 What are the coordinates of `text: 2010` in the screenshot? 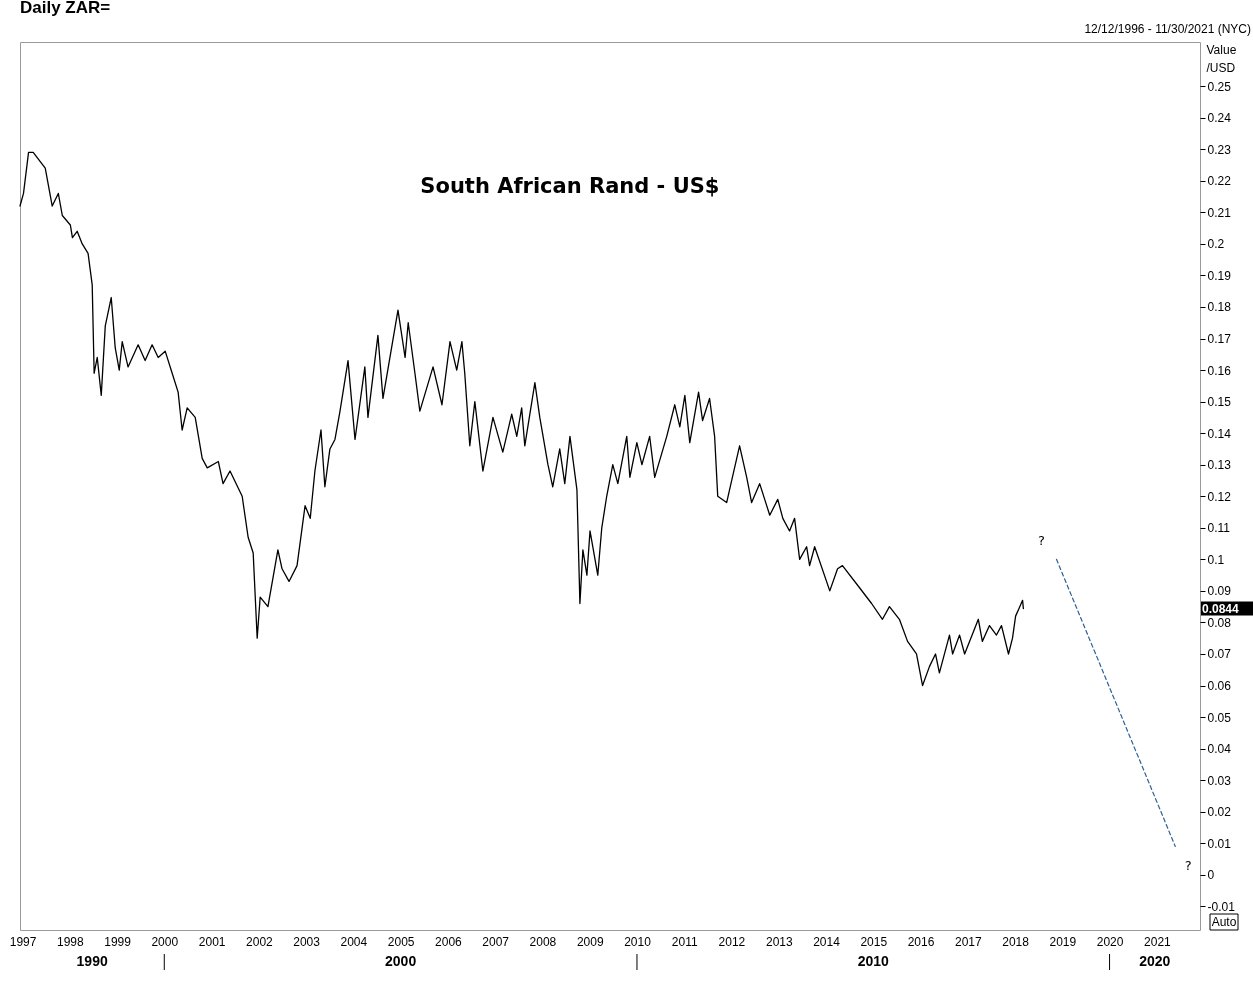 It's located at (873, 961).